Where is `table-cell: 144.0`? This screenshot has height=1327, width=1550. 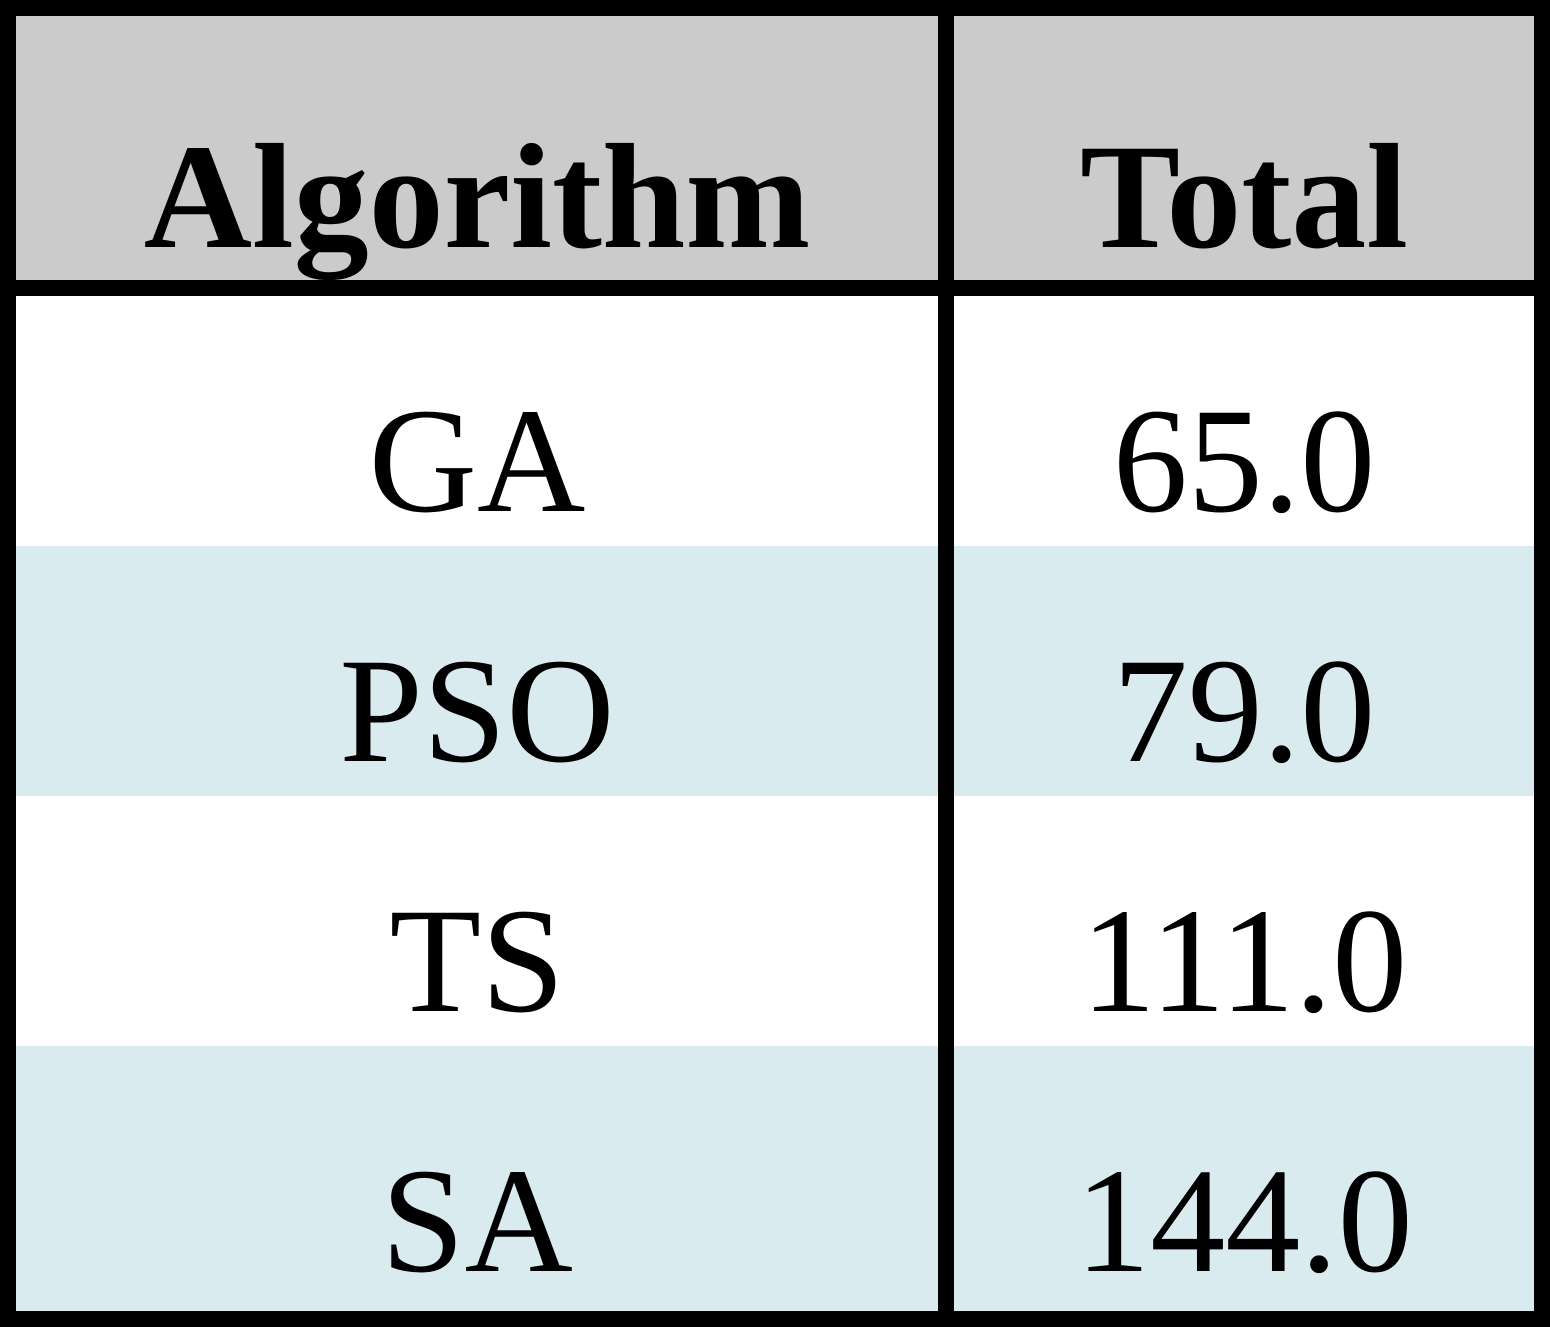 table-cell: 144.0 is located at coordinates (1244, 1178).